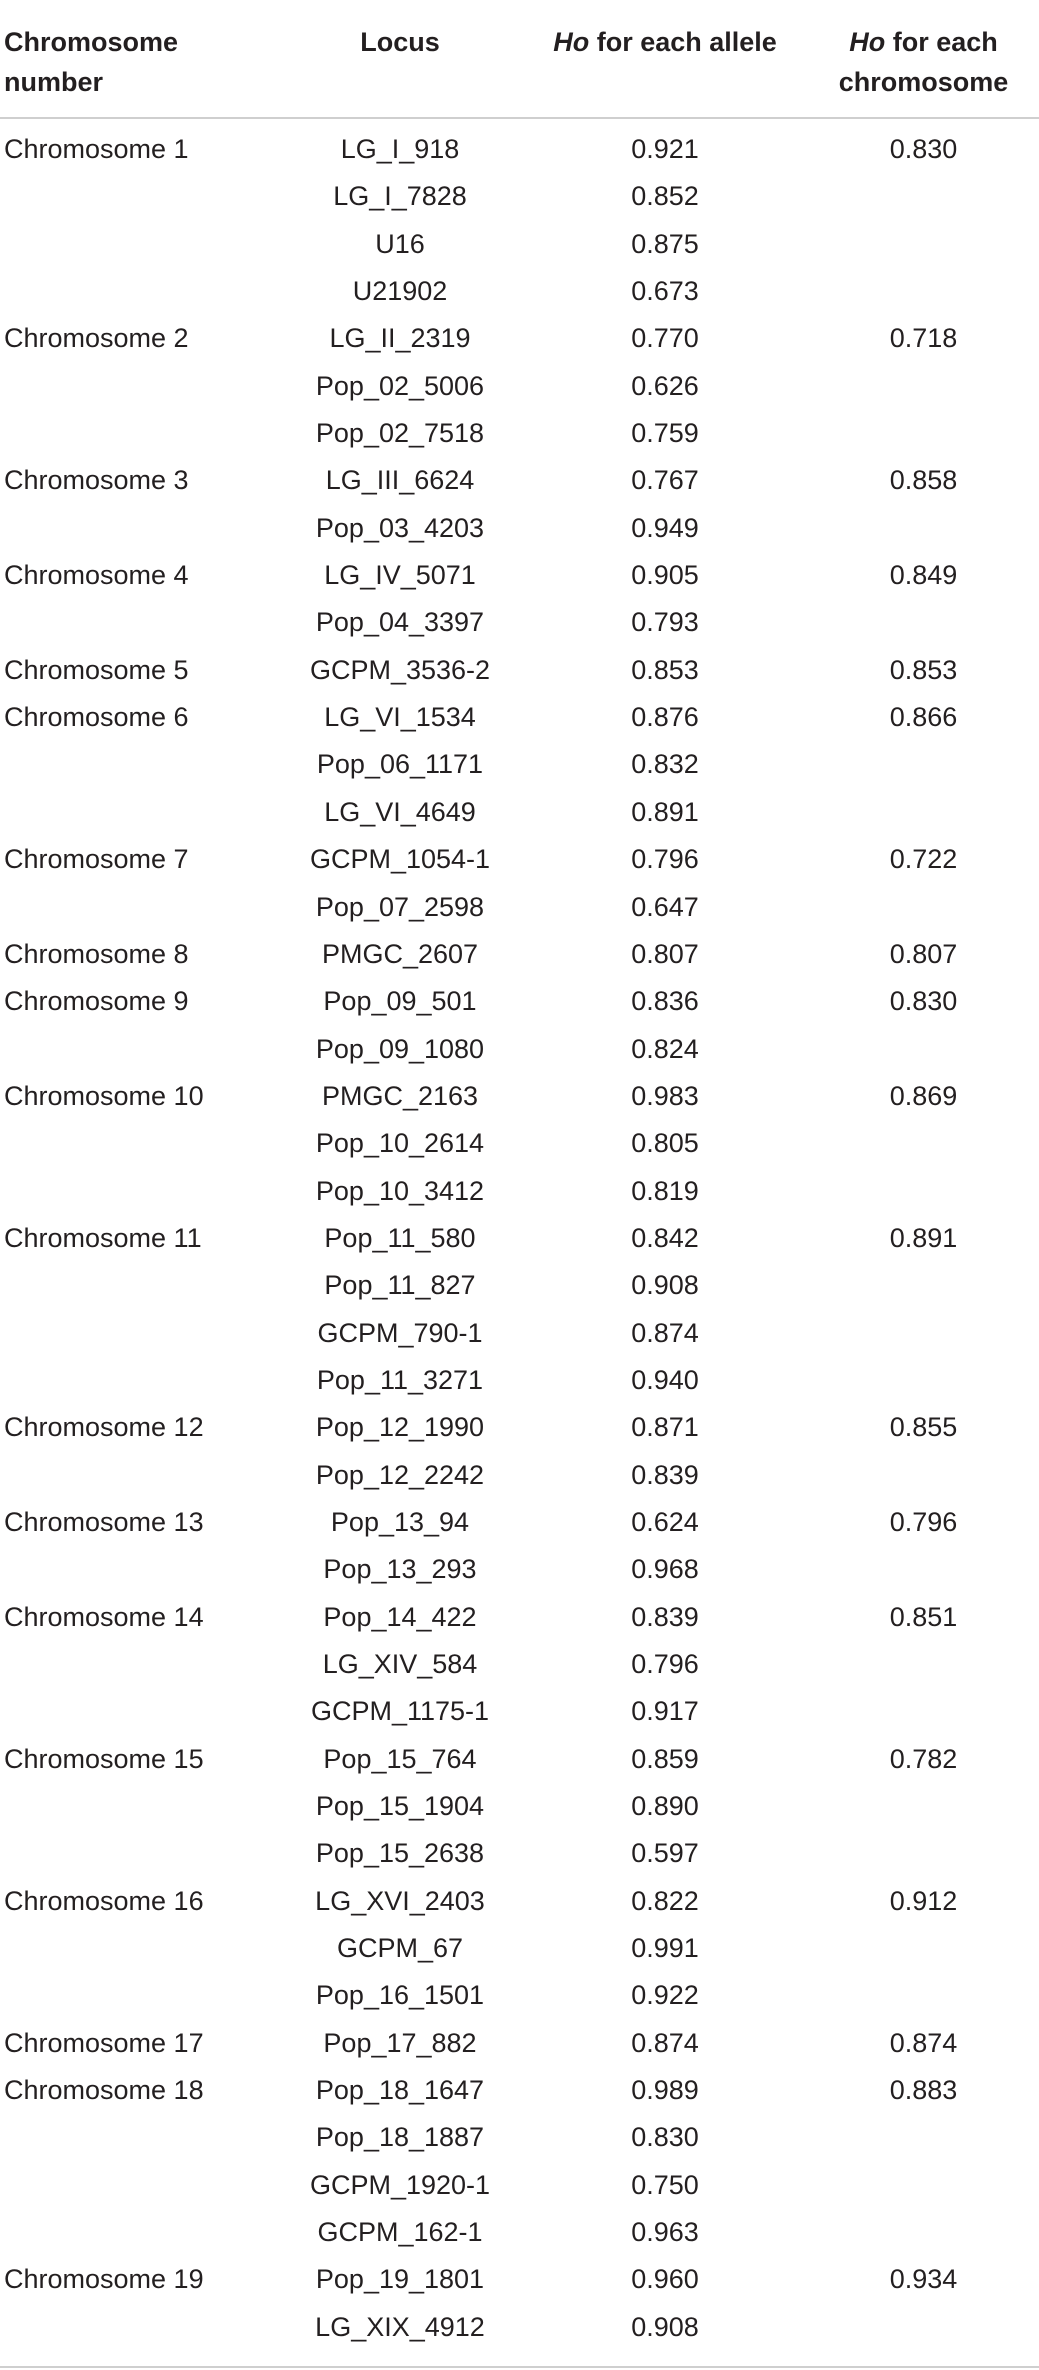 This screenshot has width=1039, height=2370. I want to click on cell-ho-allele: 0.832, so click(665, 764).